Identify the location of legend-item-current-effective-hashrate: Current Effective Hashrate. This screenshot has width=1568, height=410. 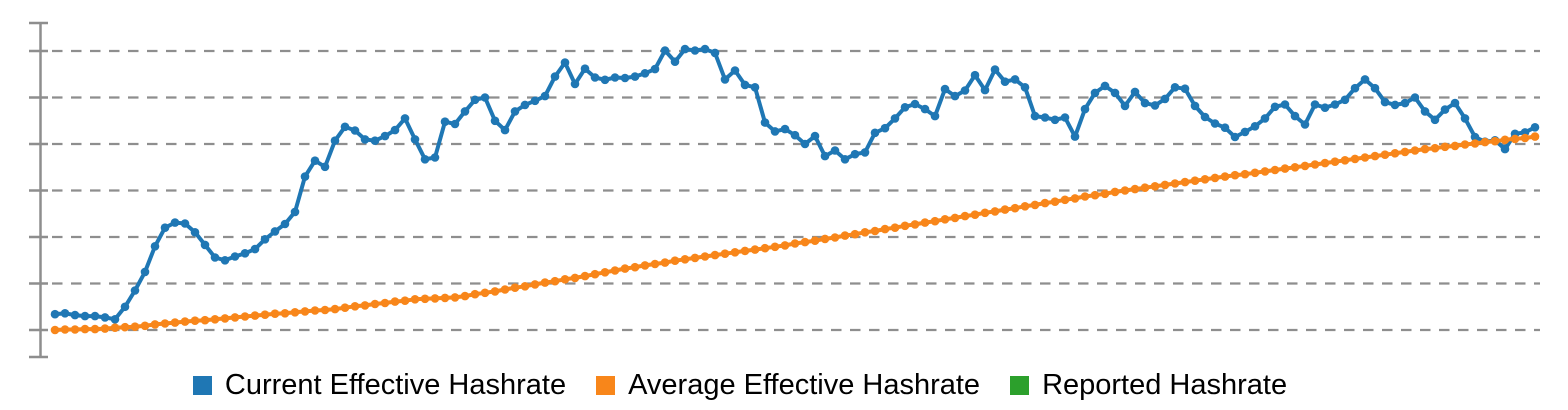
(379, 385).